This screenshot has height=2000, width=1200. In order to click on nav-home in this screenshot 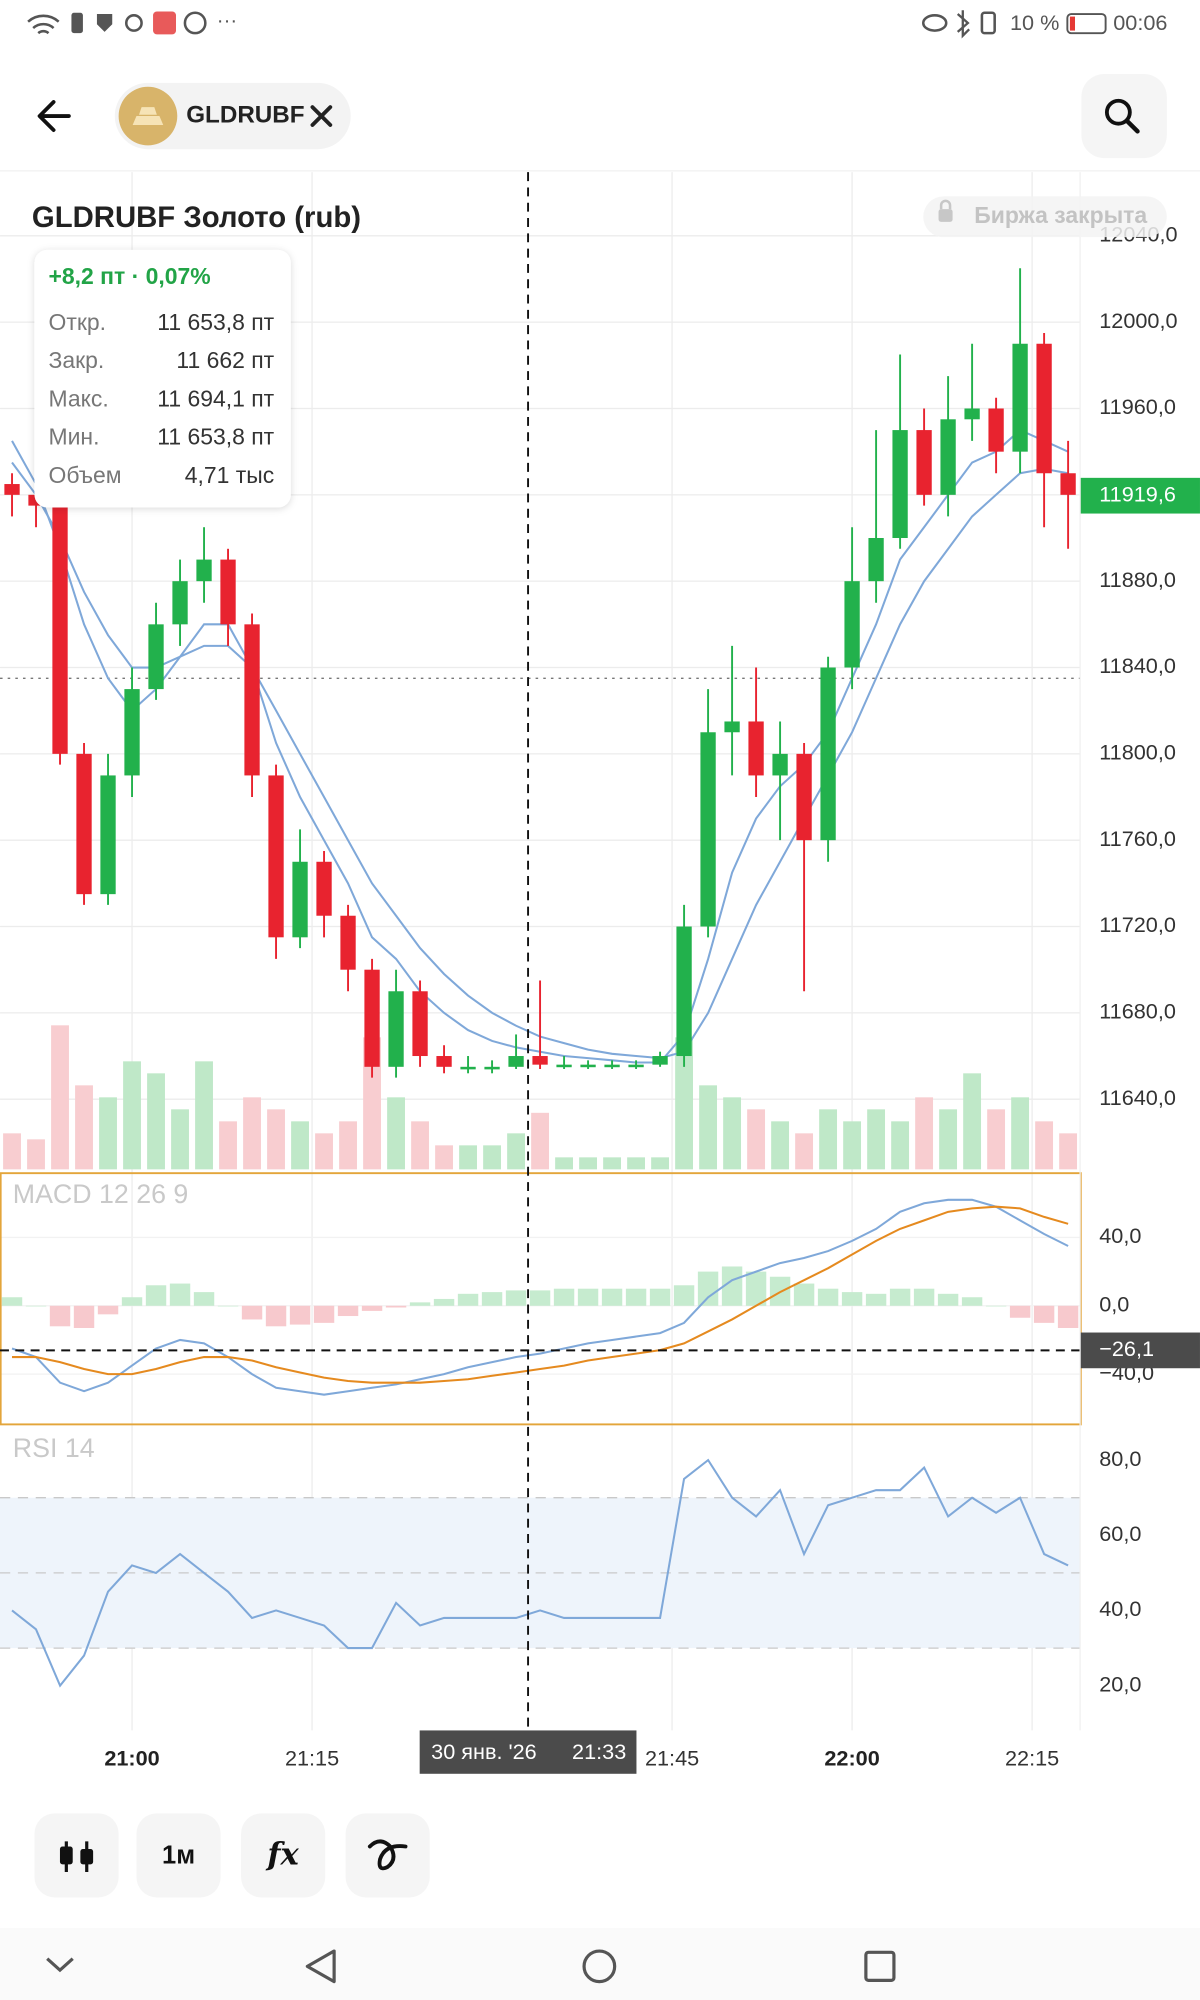, I will do `click(599, 1966)`.